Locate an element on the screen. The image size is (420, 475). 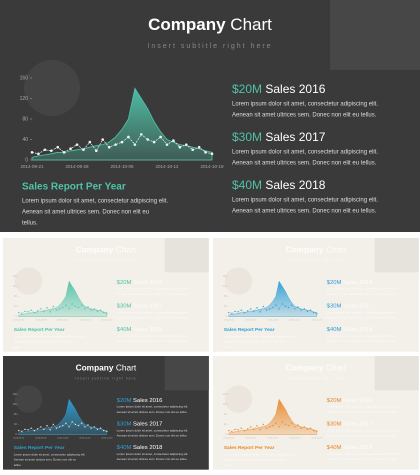
x-tick-label: 2014-10-12 is located at coordinates (85, 438).